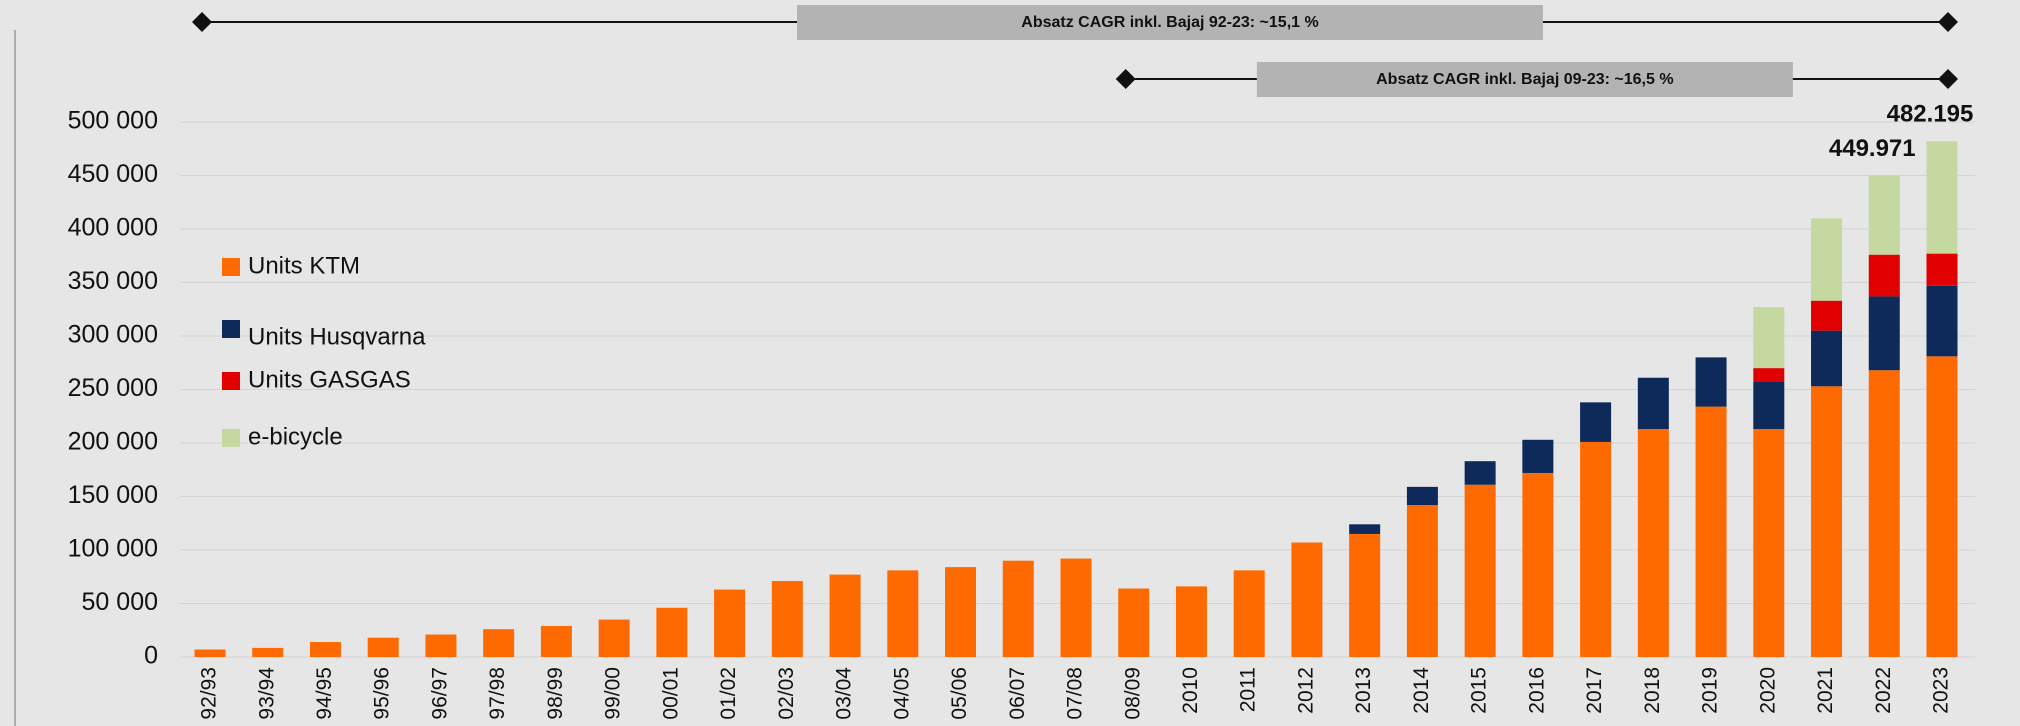 The height and width of the screenshot is (726, 2020). What do you see at coordinates (151, 656) in the screenshot?
I see `y-tick-label: 0` at bounding box center [151, 656].